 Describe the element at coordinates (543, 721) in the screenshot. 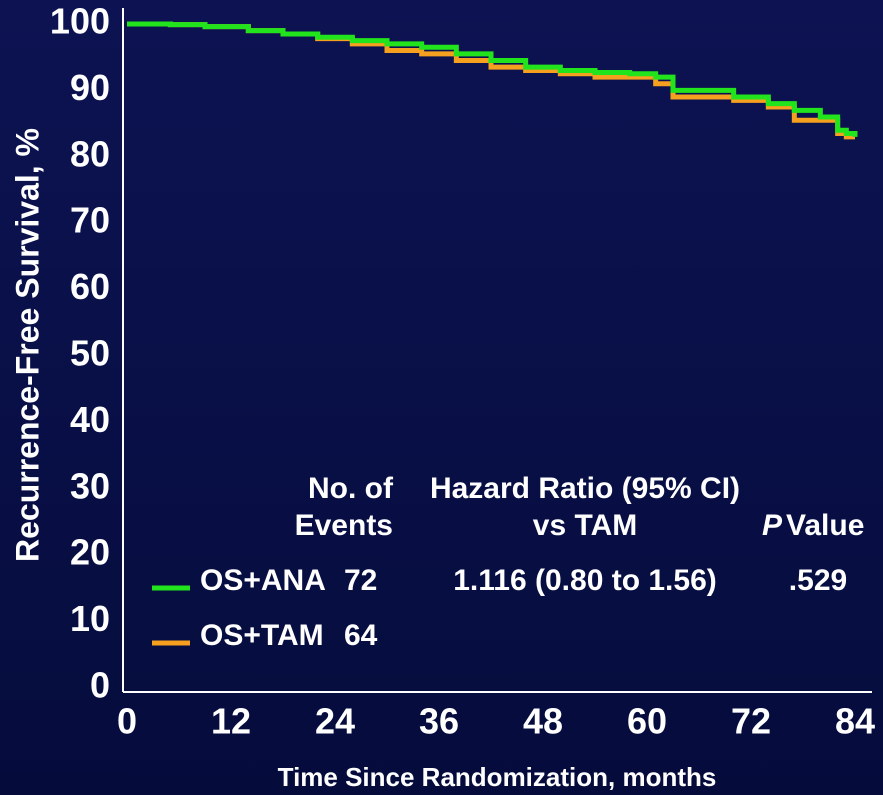

I see `x-tick-label: 48` at that location.